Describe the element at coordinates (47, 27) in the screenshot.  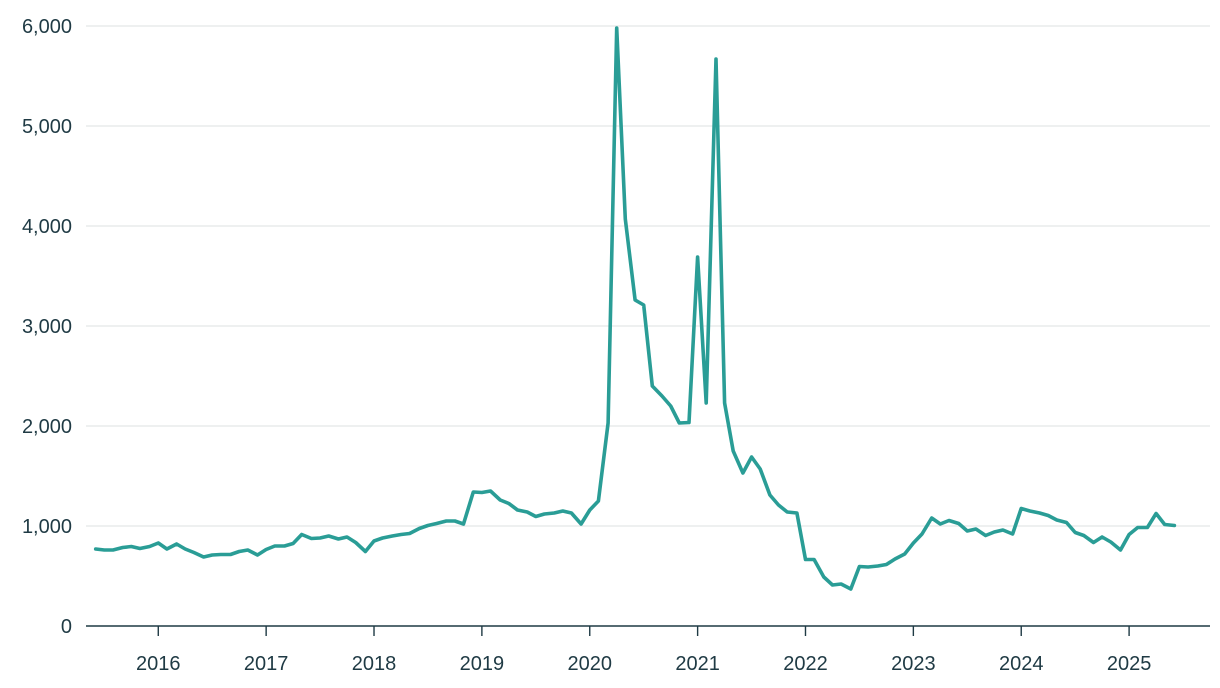
I see `y-tick-label: 6,000` at that location.